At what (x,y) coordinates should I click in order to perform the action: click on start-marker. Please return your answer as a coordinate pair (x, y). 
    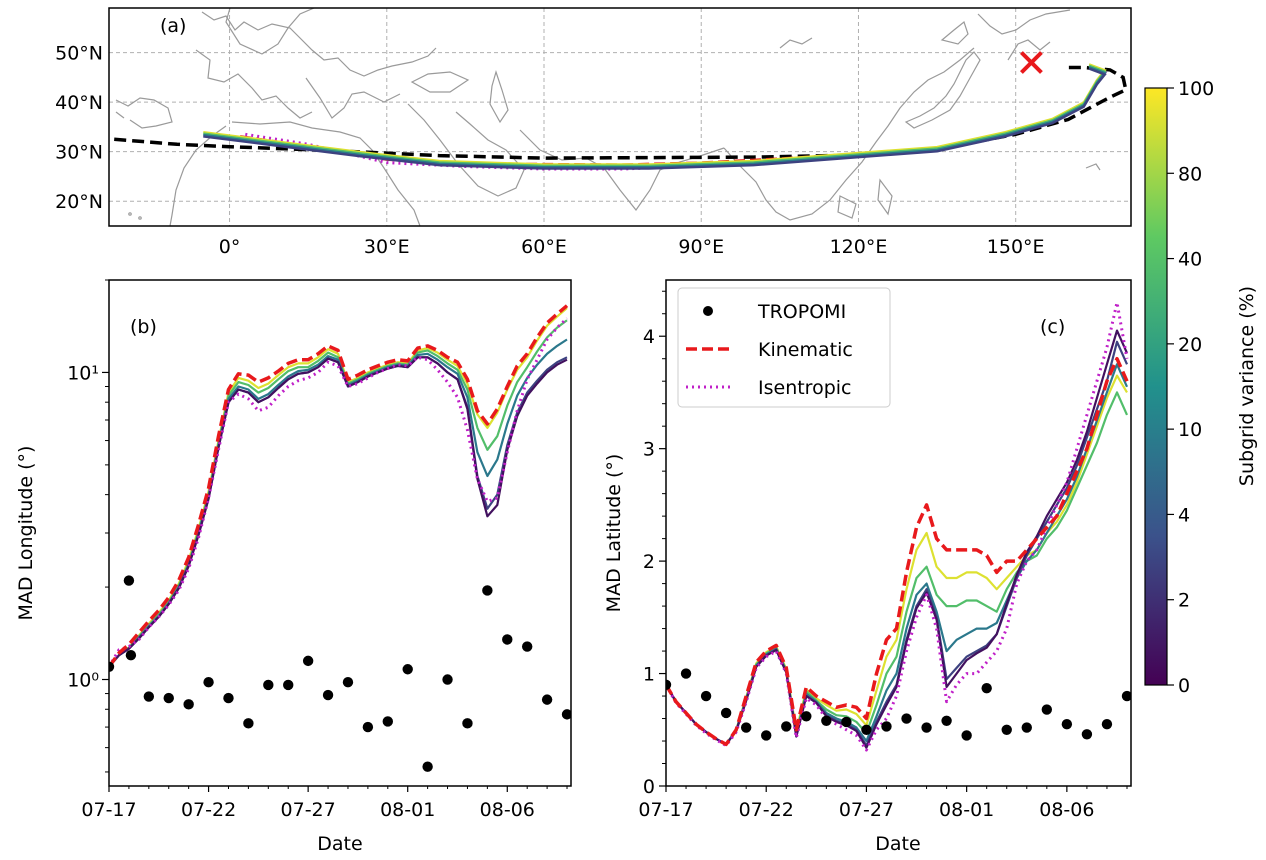
    Looking at the image, I should click on (1031, 62).